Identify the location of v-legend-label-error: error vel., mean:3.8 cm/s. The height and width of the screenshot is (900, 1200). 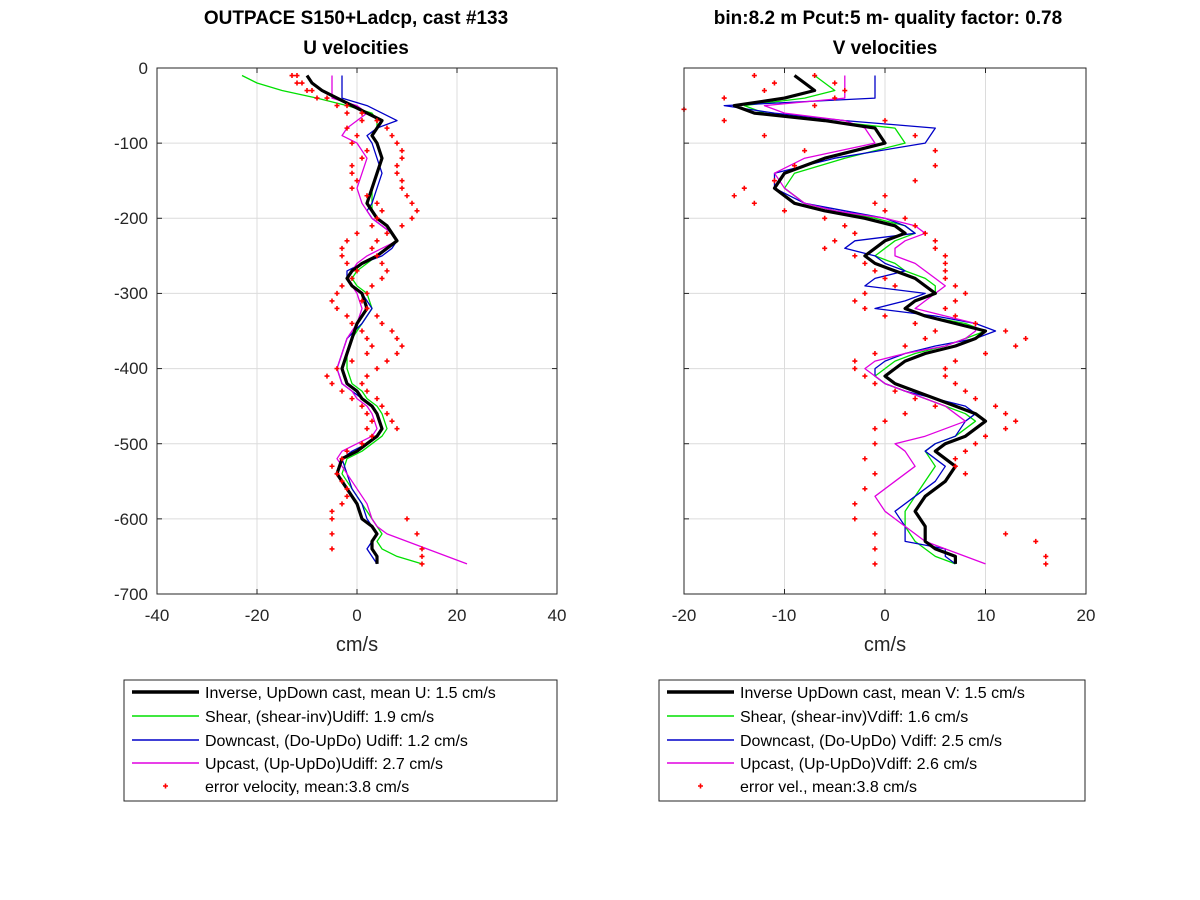
(828, 787).